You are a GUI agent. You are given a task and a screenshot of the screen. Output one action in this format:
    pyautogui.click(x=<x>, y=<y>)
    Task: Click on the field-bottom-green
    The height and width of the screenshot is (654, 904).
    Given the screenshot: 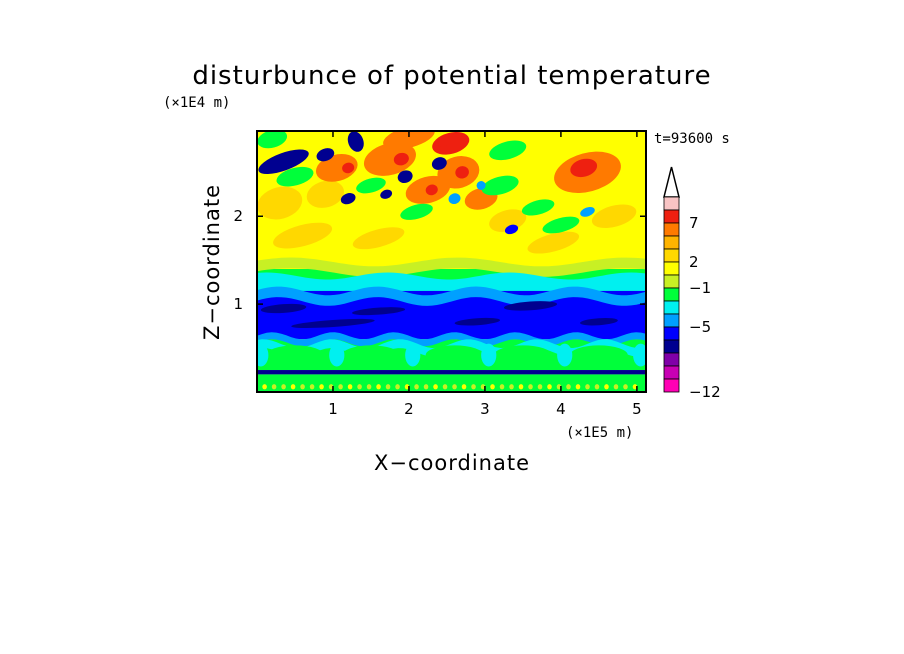 What is the action you would take?
    pyautogui.click(x=451, y=383)
    